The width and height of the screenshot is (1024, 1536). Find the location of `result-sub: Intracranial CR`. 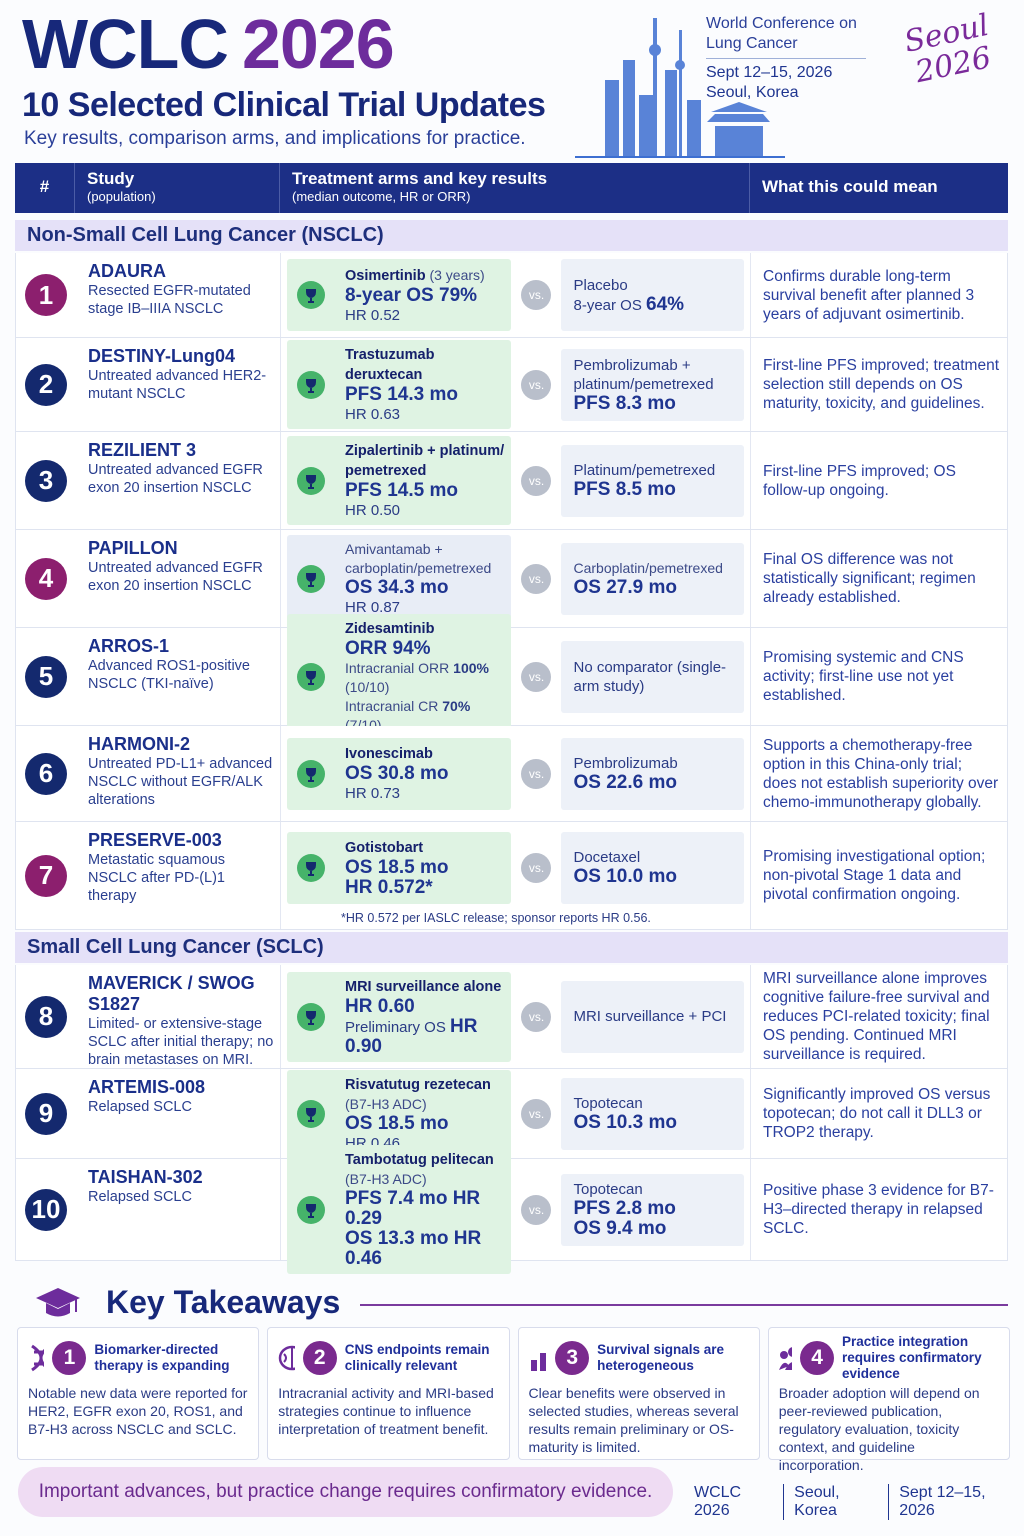

result-sub: Intracranial CR is located at coordinates (394, 705).